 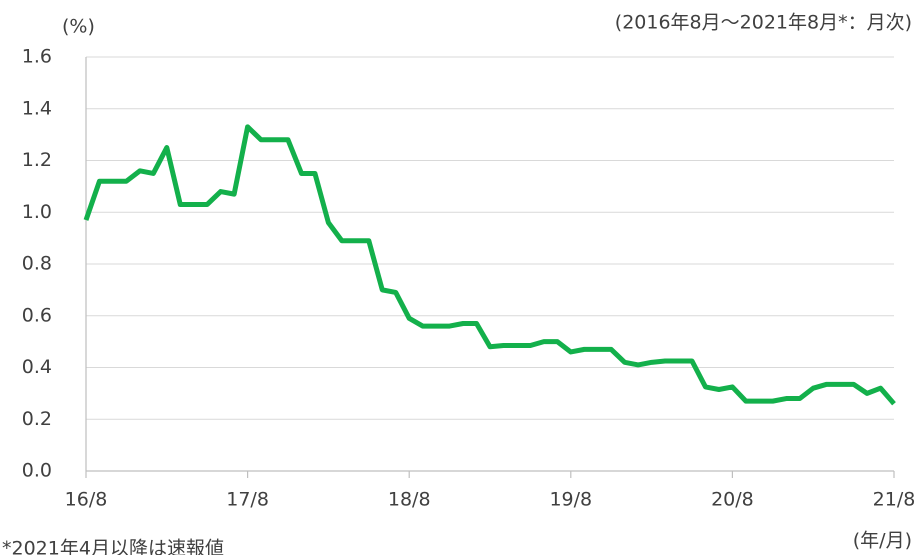 What do you see at coordinates (732, 500) in the screenshot?
I see `x-tick-label: 20/8` at bounding box center [732, 500].